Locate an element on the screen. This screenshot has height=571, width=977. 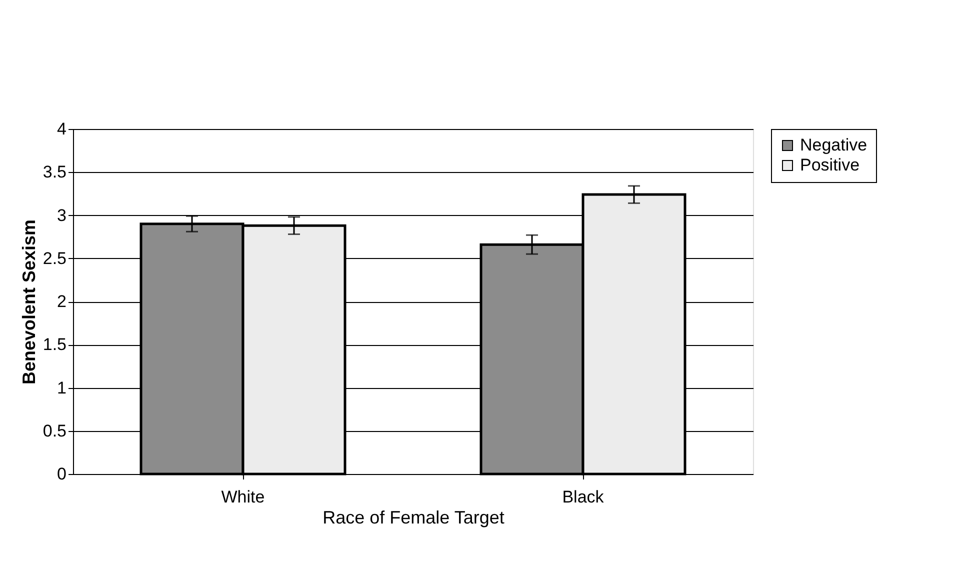
legend-label: Negative is located at coordinates (834, 145).